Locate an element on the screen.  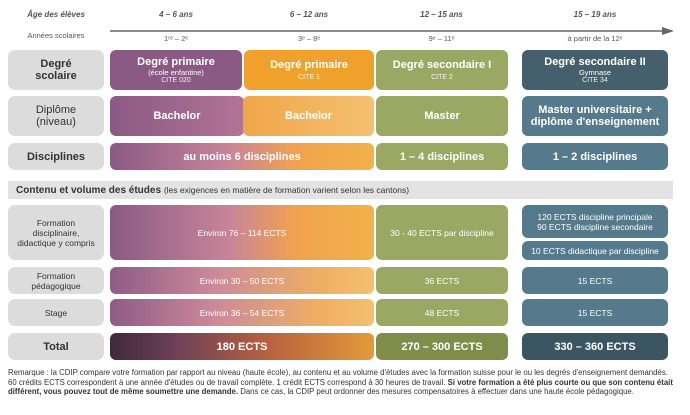
total-text: 180 ECTS is located at coordinates (242, 346).